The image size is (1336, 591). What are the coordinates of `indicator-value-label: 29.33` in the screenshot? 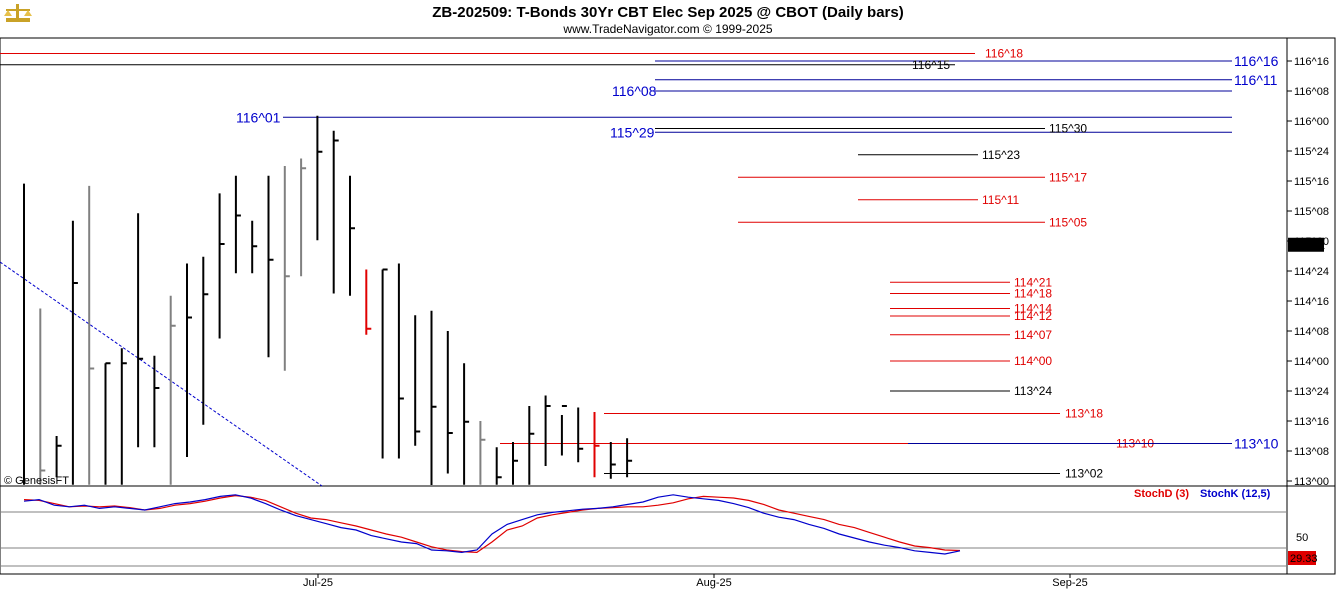 It's located at (1304, 559).